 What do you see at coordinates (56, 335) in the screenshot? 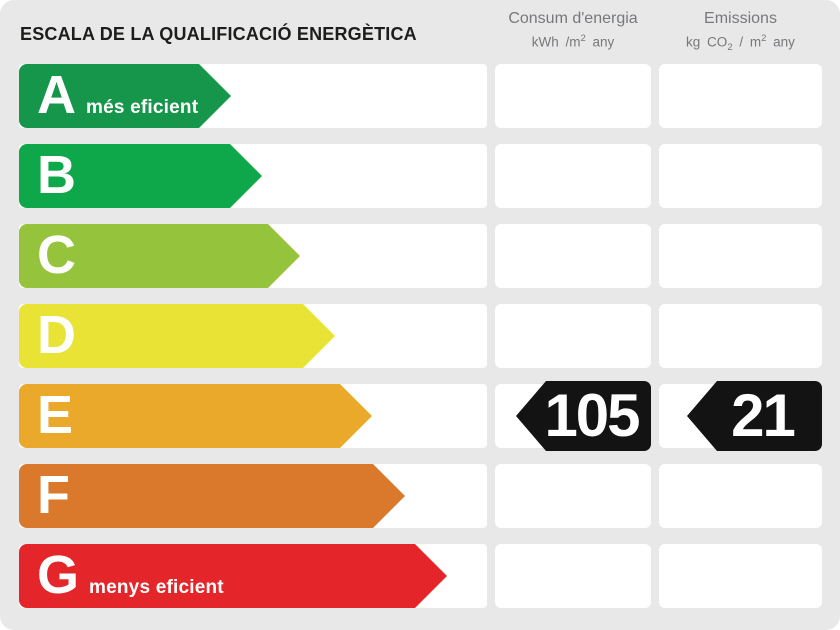
I see `grade-letter: D` at bounding box center [56, 335].